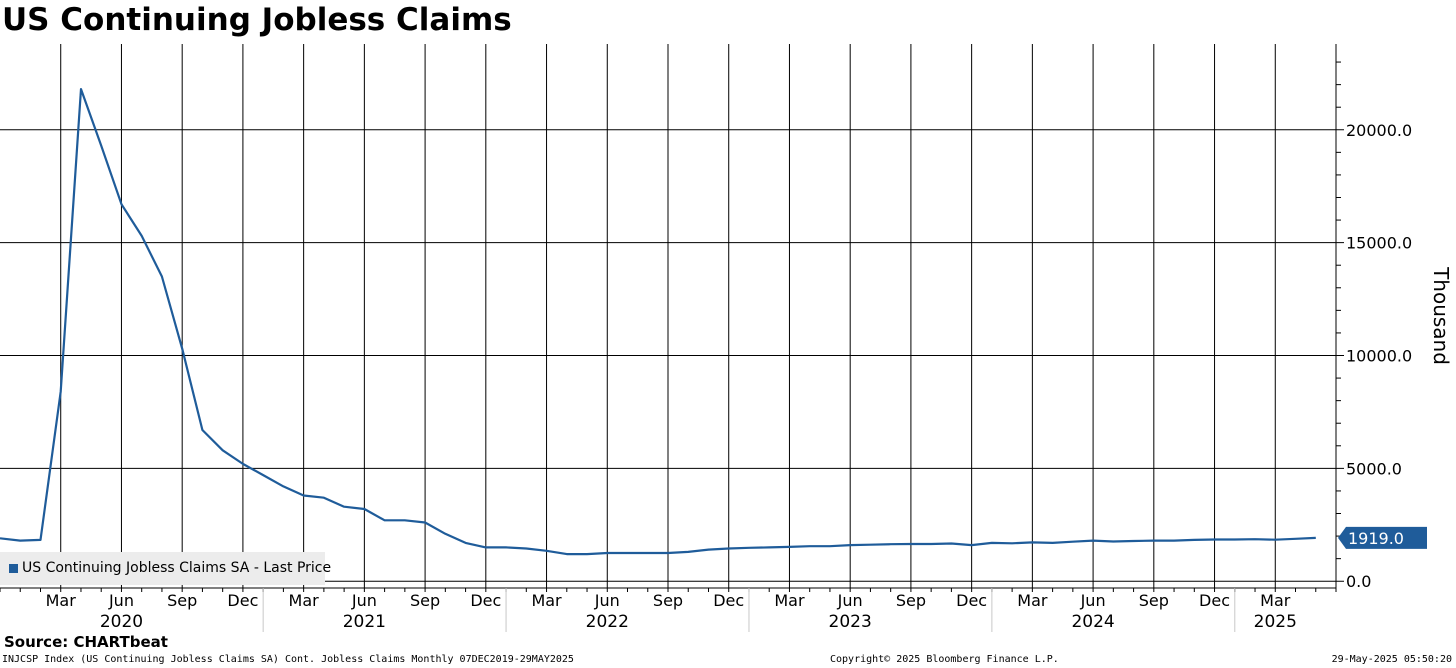  Describe the element at coordinates (850, 622) in the screenshot. I see `x-year-label: 2023` at that location.